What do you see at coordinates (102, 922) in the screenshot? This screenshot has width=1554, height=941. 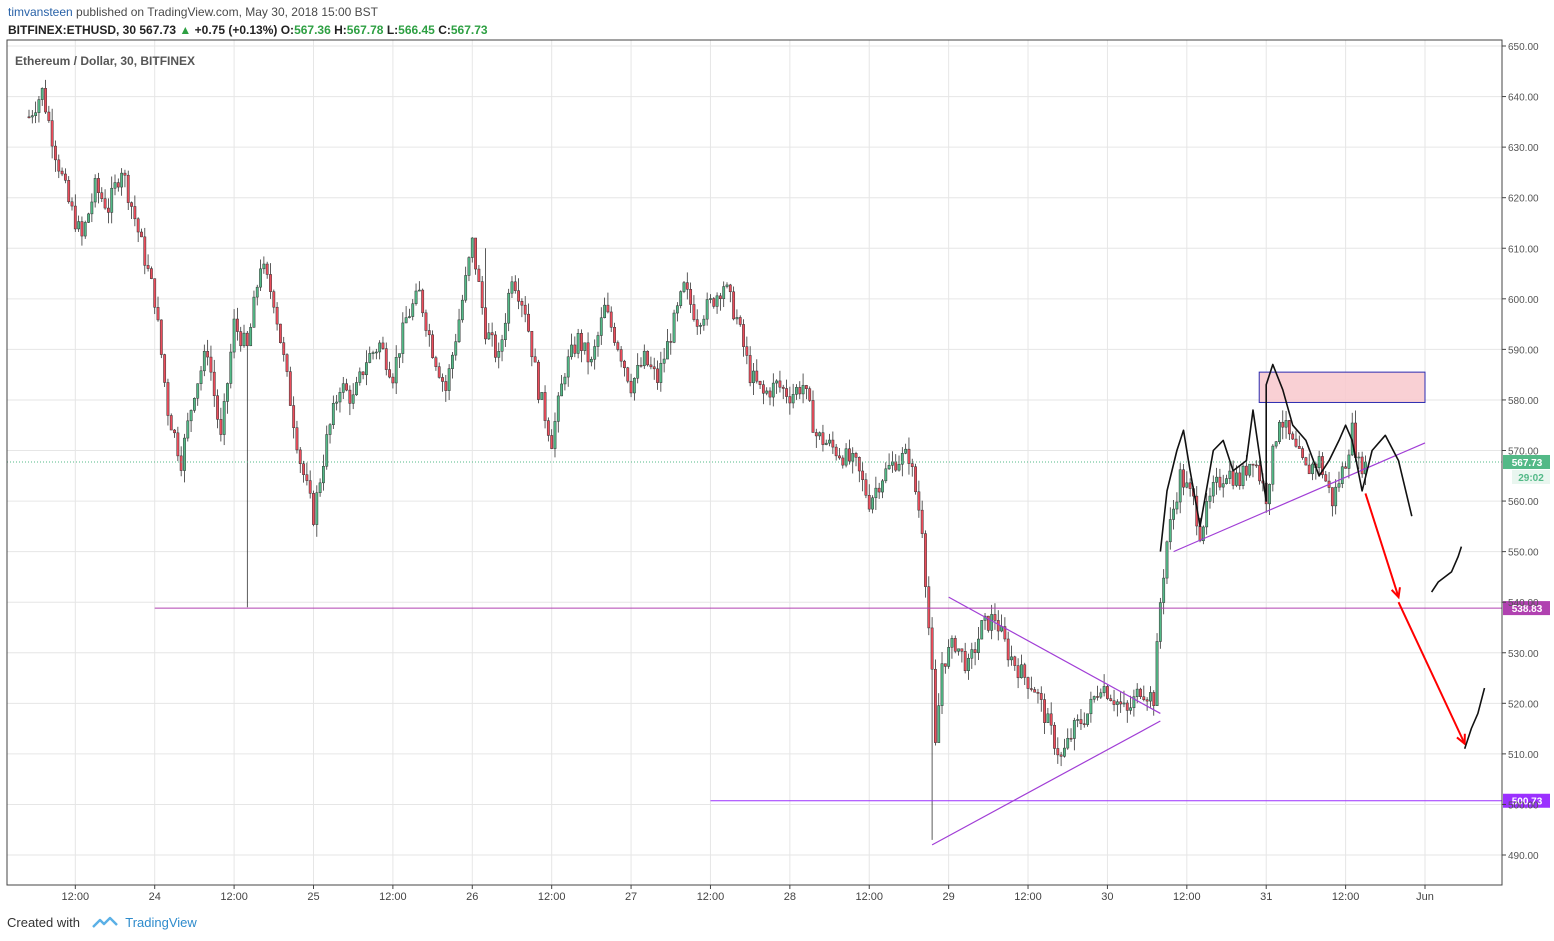 I see `footer: Created with TradingView` at bounding box center [102, 922].